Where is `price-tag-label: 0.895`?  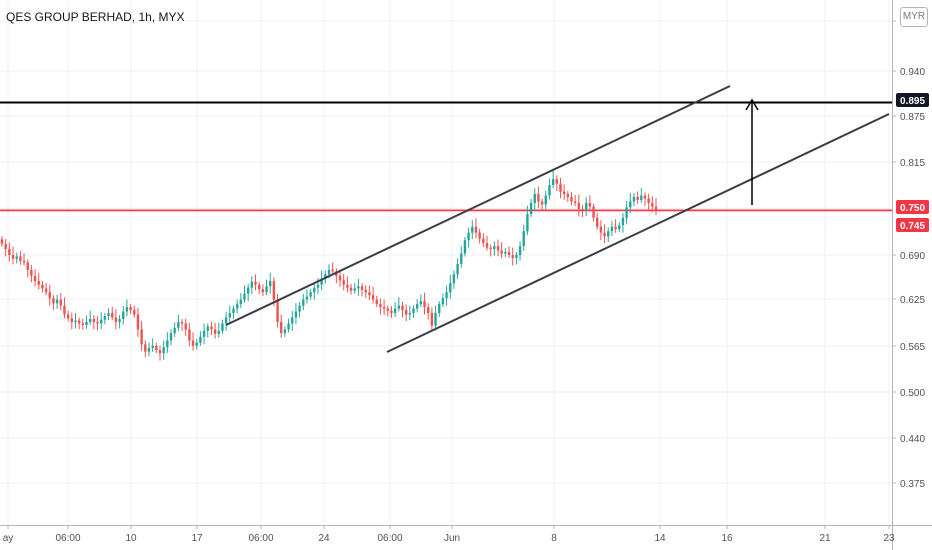
price-tag-label: 0.895 is located at coordinates (912, 101).